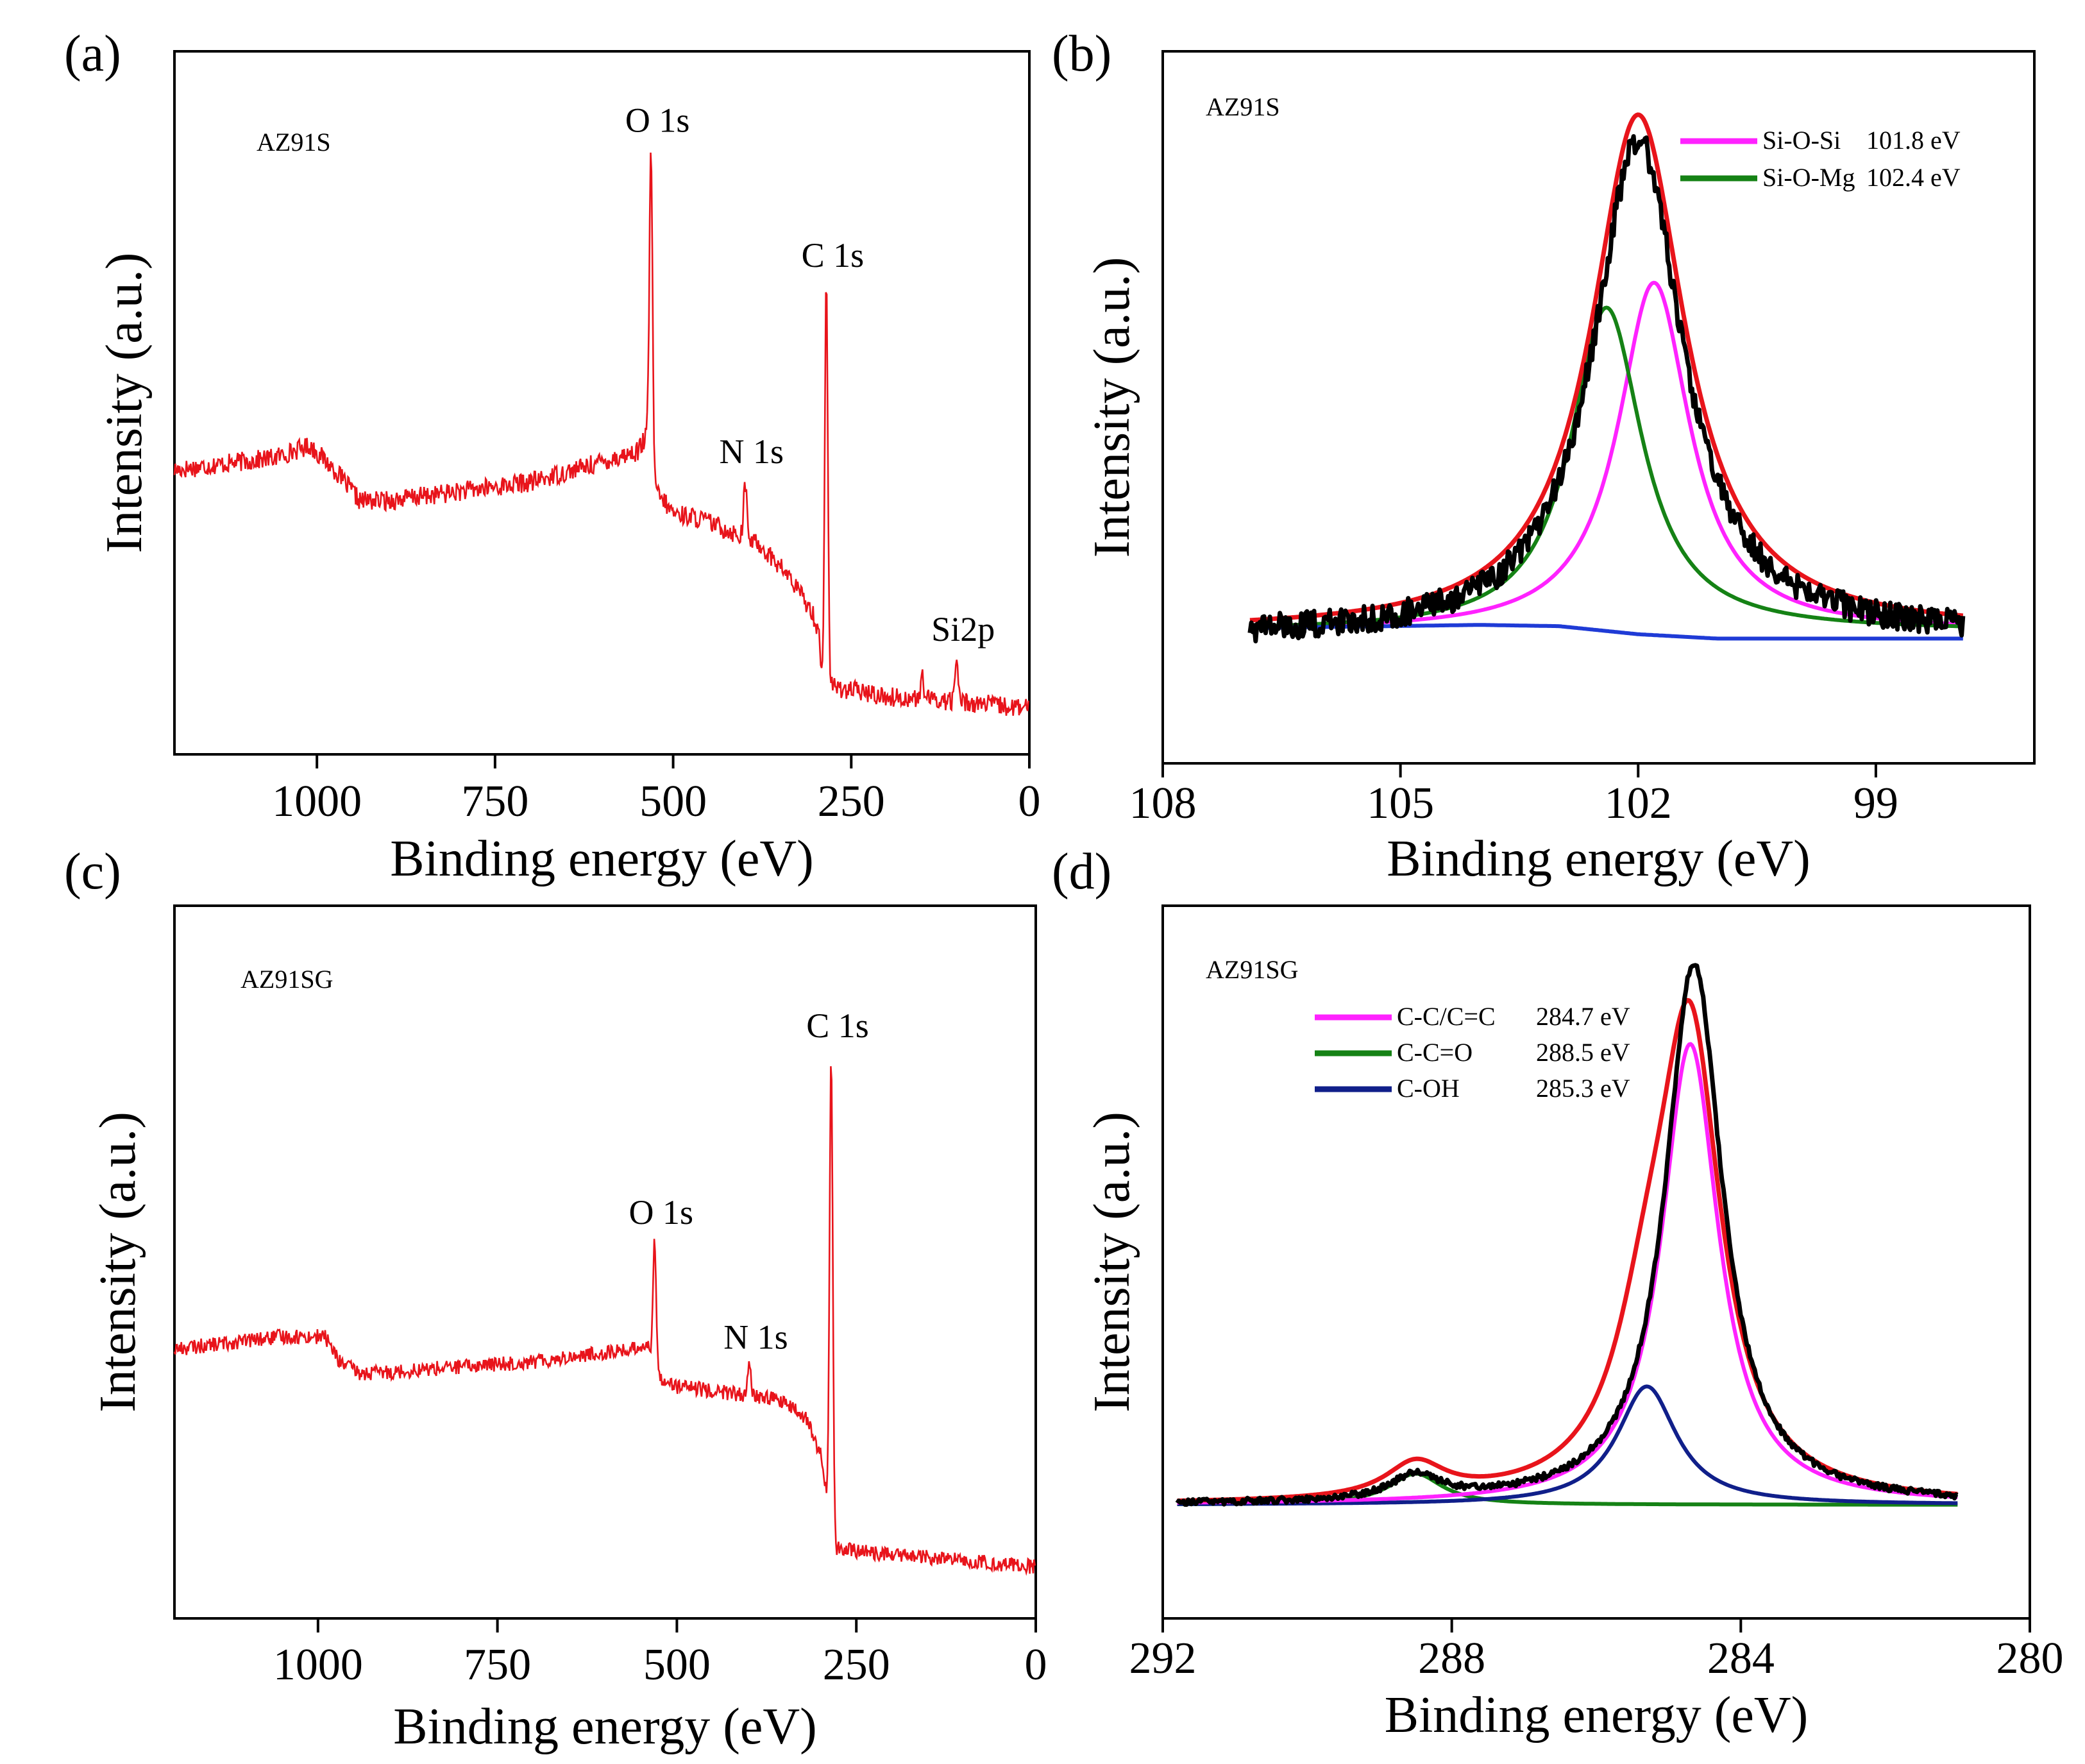 This screenshot has height=1764, width=2085. I want to click on panel-label: (c), so click(92, 872).